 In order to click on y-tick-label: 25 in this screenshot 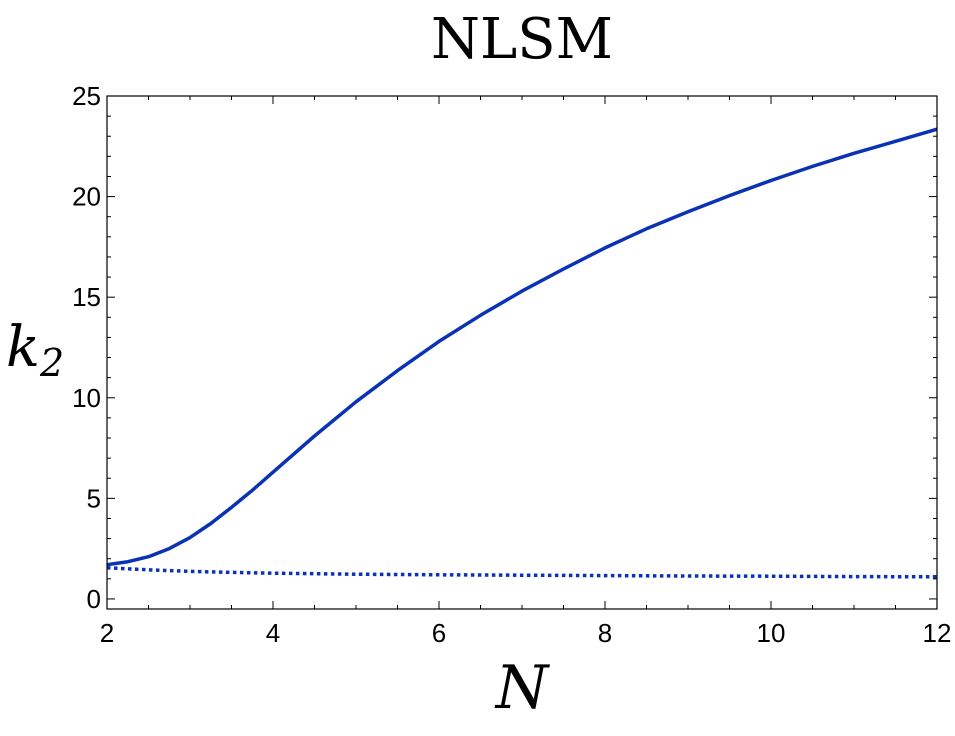, I will do `click(86, 96)`.